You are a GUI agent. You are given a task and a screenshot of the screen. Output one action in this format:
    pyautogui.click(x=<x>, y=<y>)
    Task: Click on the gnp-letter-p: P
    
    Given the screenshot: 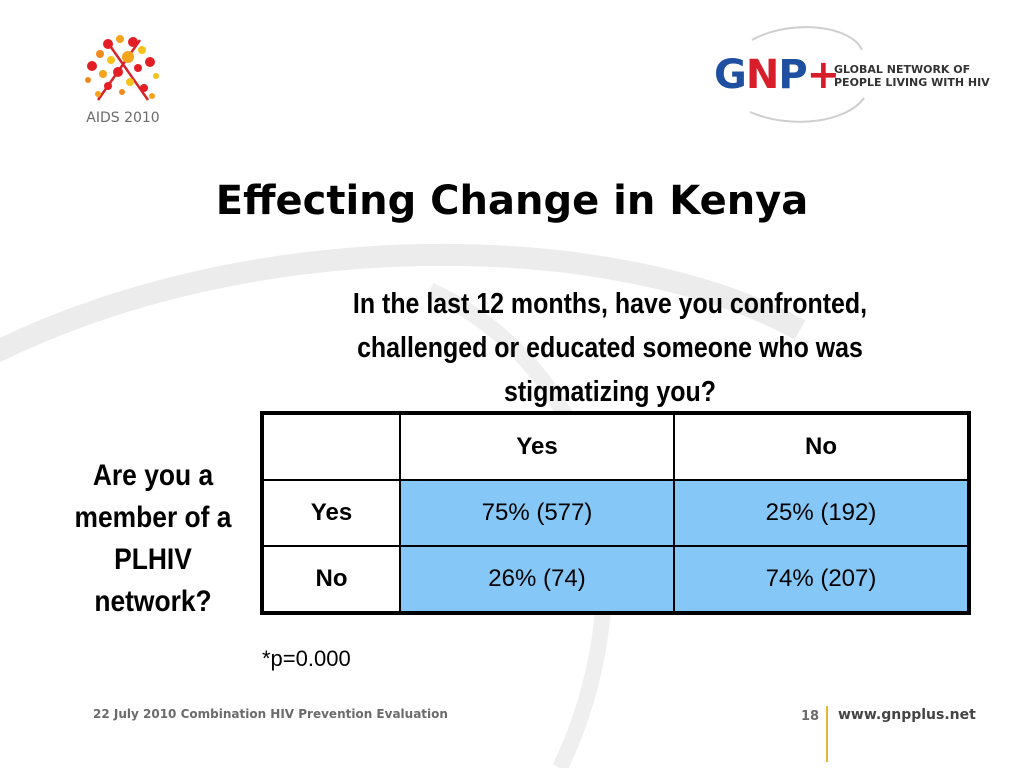 What is the action you would take?
    pyautogui.click(x=792, y=75)
    